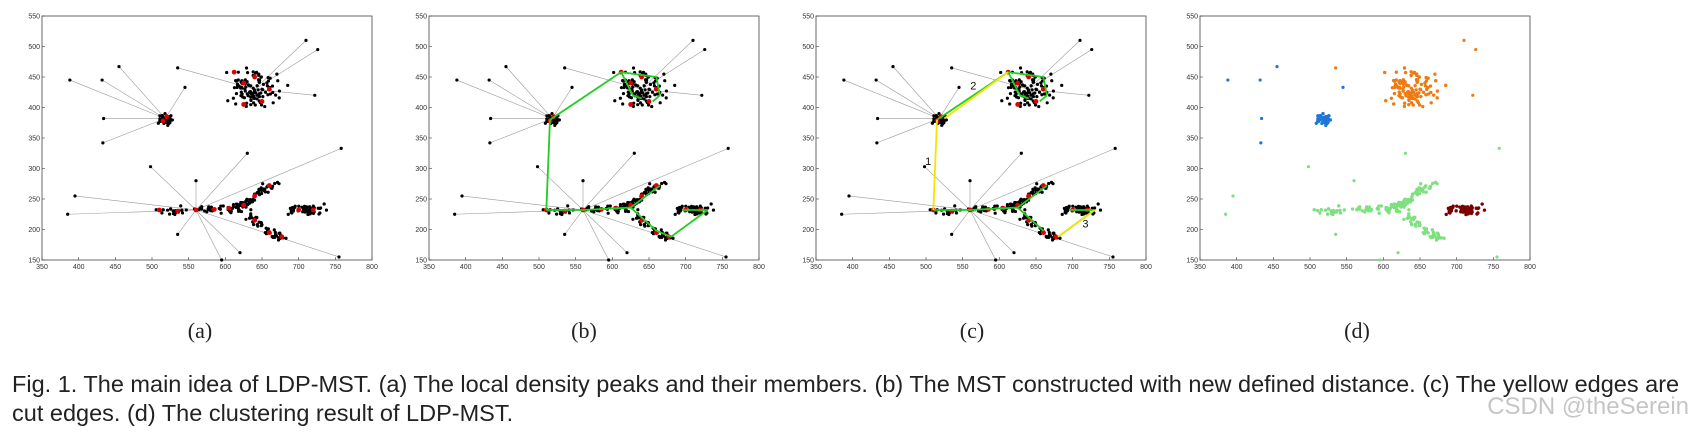 Image resolution: width=1697 pixels, height=435 pixels. What do you see at coordinates (1085, 224) in the screenshot?
I see `cut-edge-label: 3` at bounding box center [1085, 224].